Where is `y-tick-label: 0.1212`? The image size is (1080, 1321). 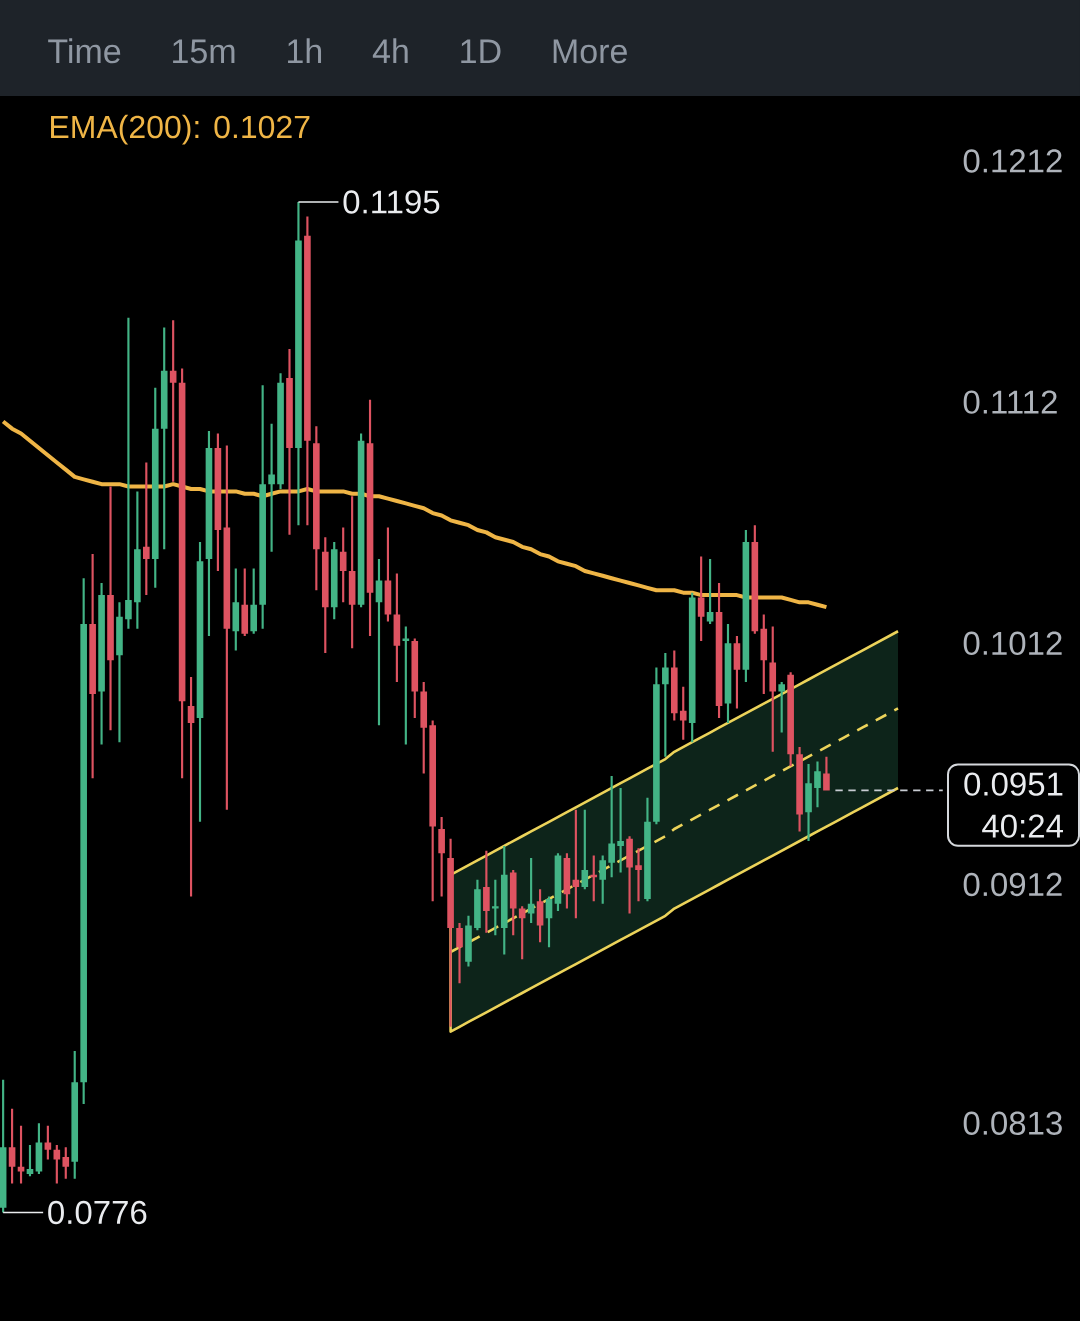
y-tick-label: 0.1212 is located at coordinates (1012, 161).